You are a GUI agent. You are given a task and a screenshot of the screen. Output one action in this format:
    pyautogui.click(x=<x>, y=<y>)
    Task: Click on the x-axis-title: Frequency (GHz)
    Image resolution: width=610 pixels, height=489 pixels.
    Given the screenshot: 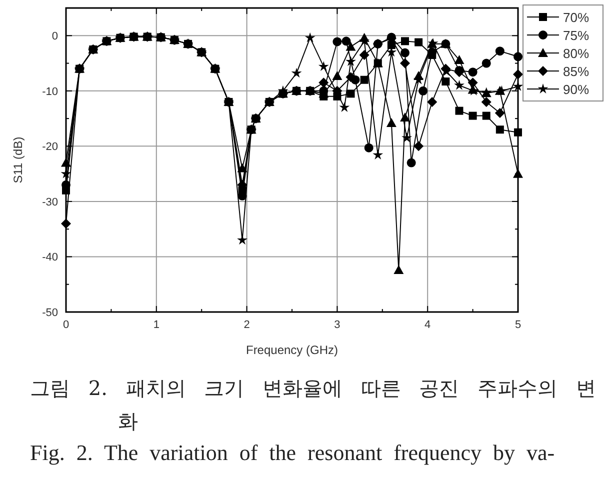 What is the action you would take?
    pyautogui.click(x=292, y=350)
    